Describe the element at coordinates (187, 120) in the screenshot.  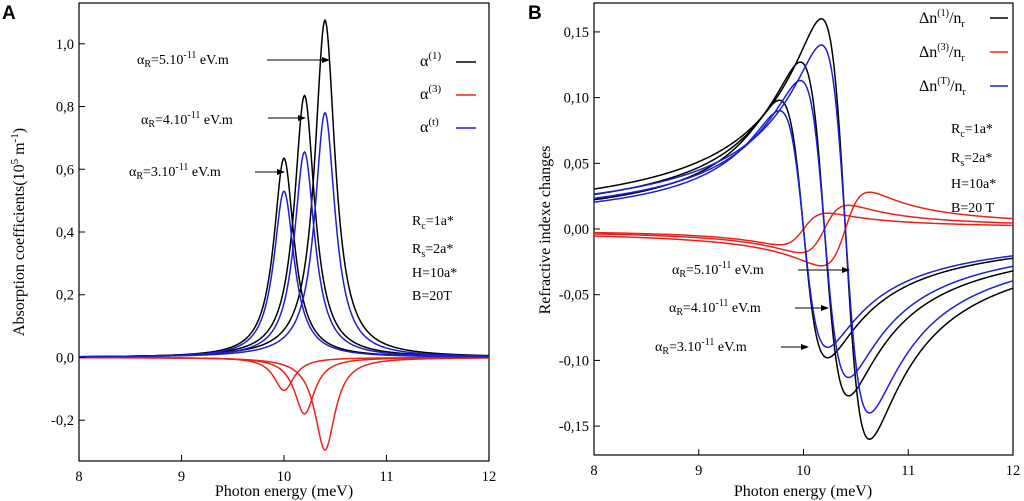
I see `annotation-a-4: αR=4.10-11 eV.m` at that location.